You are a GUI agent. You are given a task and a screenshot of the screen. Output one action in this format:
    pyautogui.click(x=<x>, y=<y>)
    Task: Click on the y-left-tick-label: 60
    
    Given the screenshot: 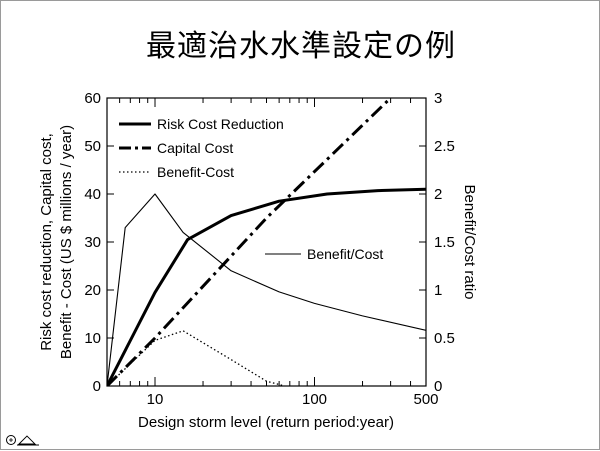 What is the action you would take?
    pyautogui.click(x=92, y=98)
    